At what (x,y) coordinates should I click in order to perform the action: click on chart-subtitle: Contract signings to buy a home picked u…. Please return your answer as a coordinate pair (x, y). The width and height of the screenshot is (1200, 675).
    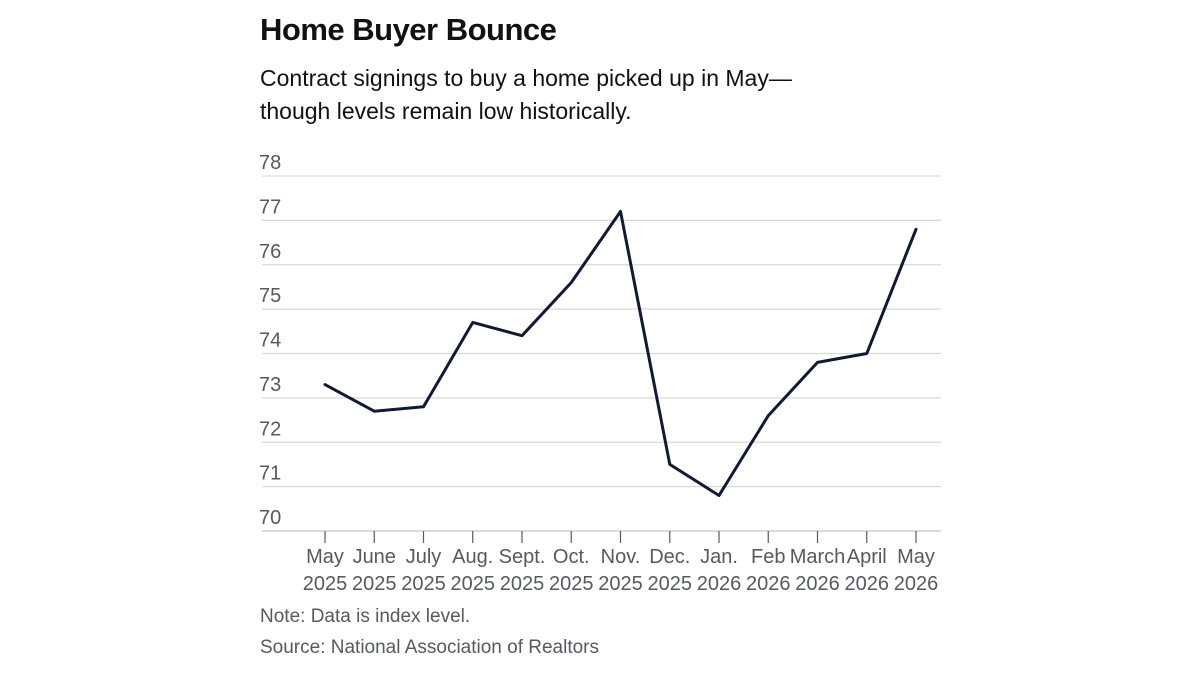
    Looking at the image, I should click on (526, 94).